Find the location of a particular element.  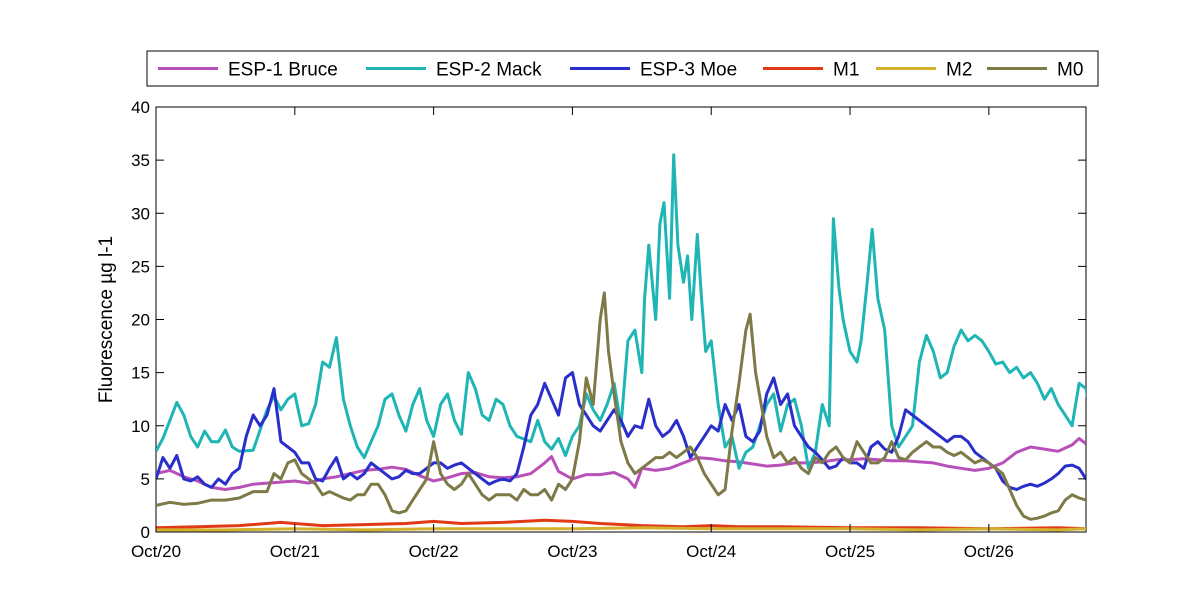

legend-label: ESP-2 Mack is located at coordinates (489, 70).